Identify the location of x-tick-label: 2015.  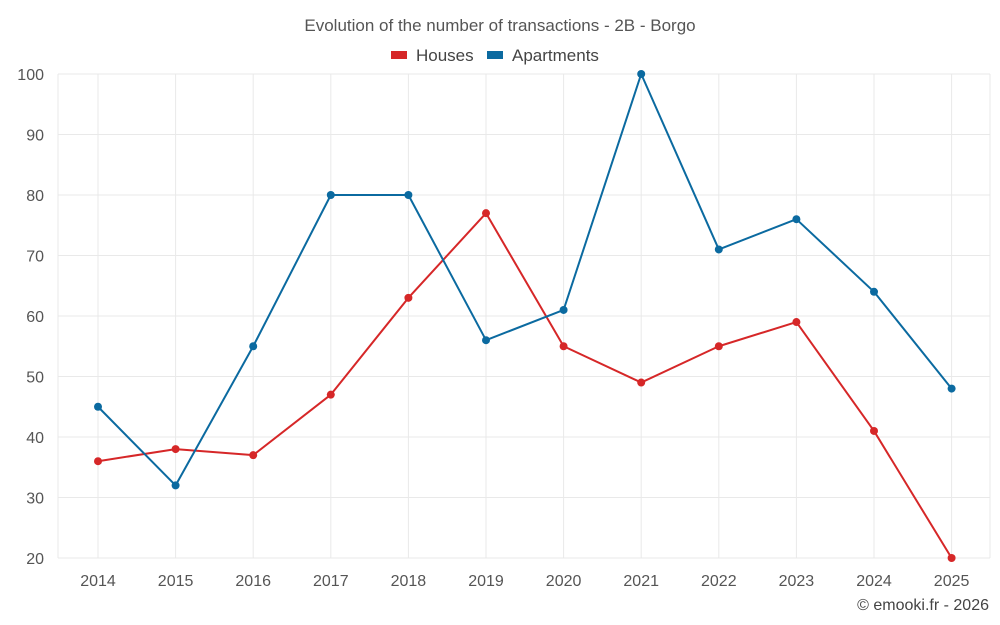
(176, 581).